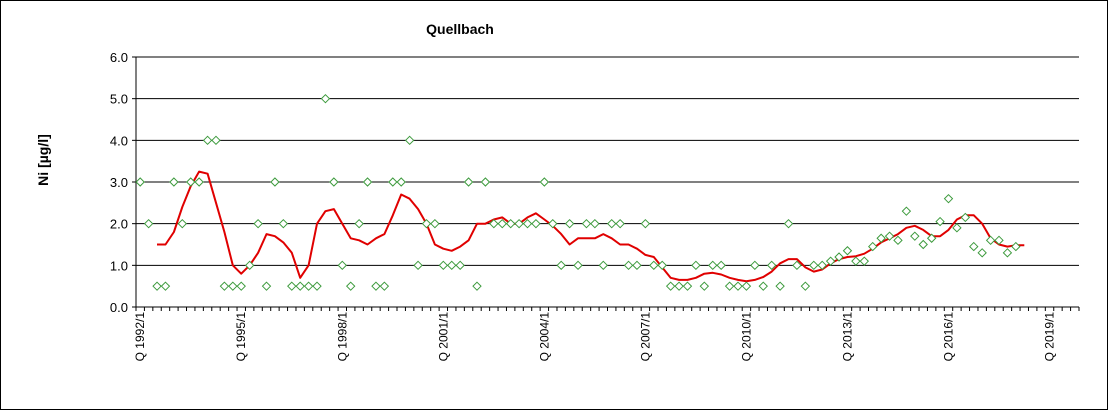 The width and height of the screenshot is (1108, 410). I want to click on x-tick-label: Q 2016/1, so click(948, 337).